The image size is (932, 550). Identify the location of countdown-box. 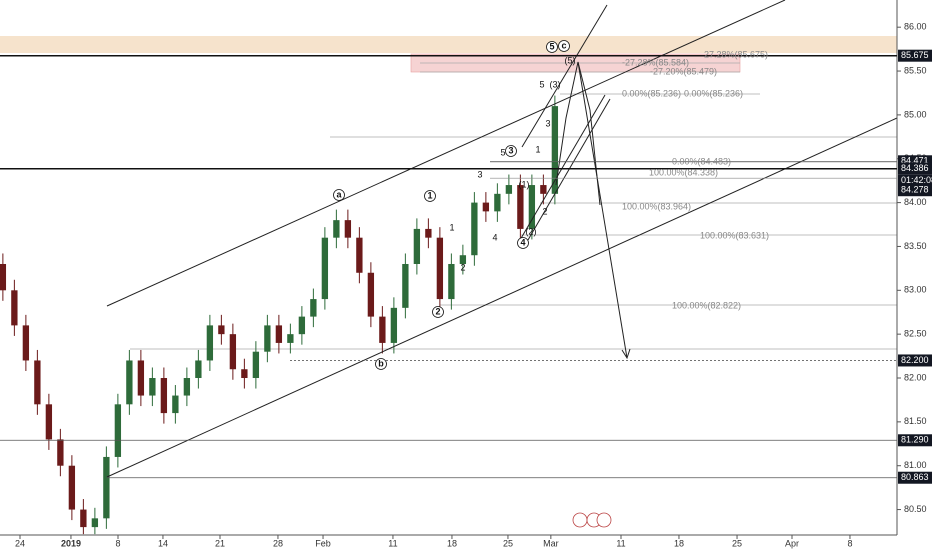
(915, 180).